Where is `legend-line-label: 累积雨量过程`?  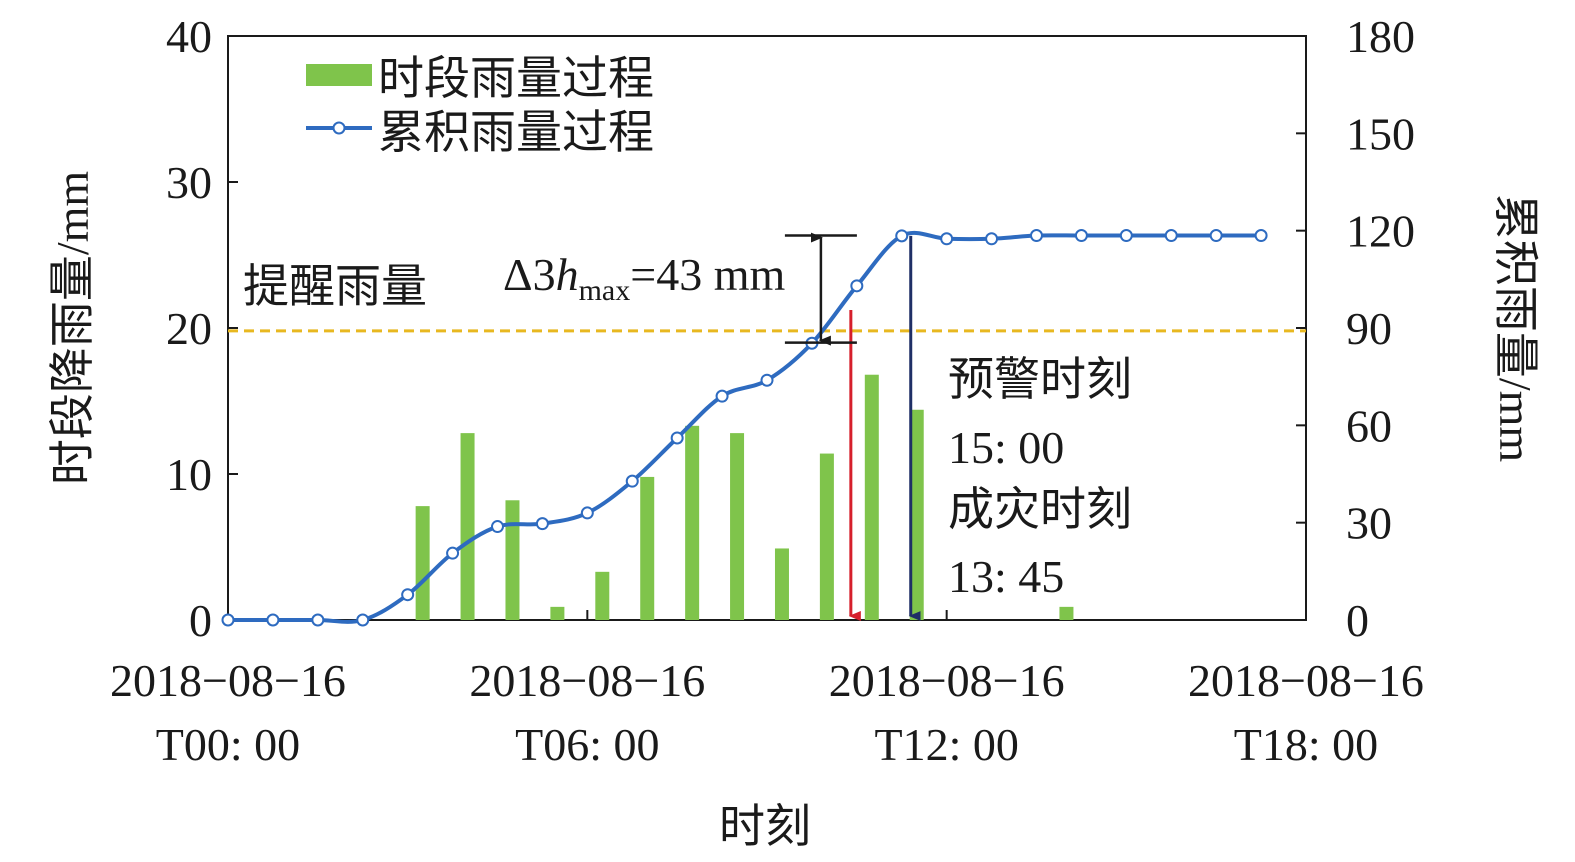
legend-line-label: 累积雨量过程 is located at coordinates (516, 132).